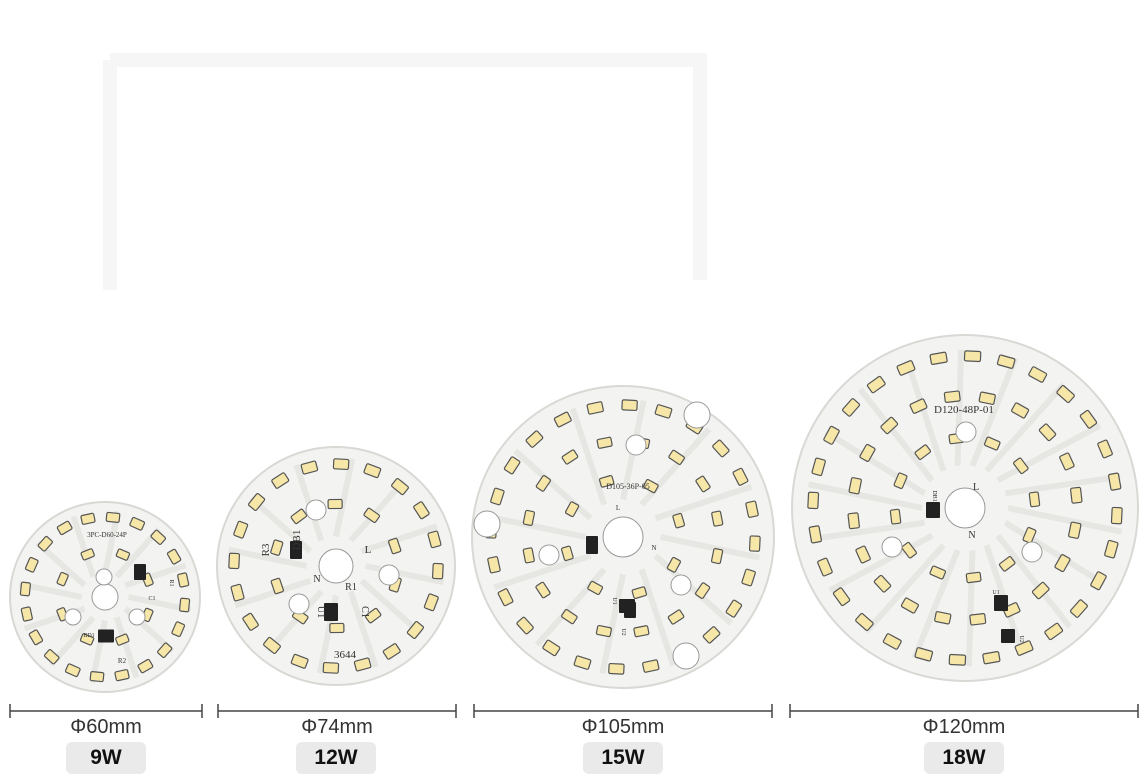 This screenshot has height=783, width=1145. Describe the element at coordinates (614, 600) in the screenshot. I see `silkscreen-label: U1` at that location.